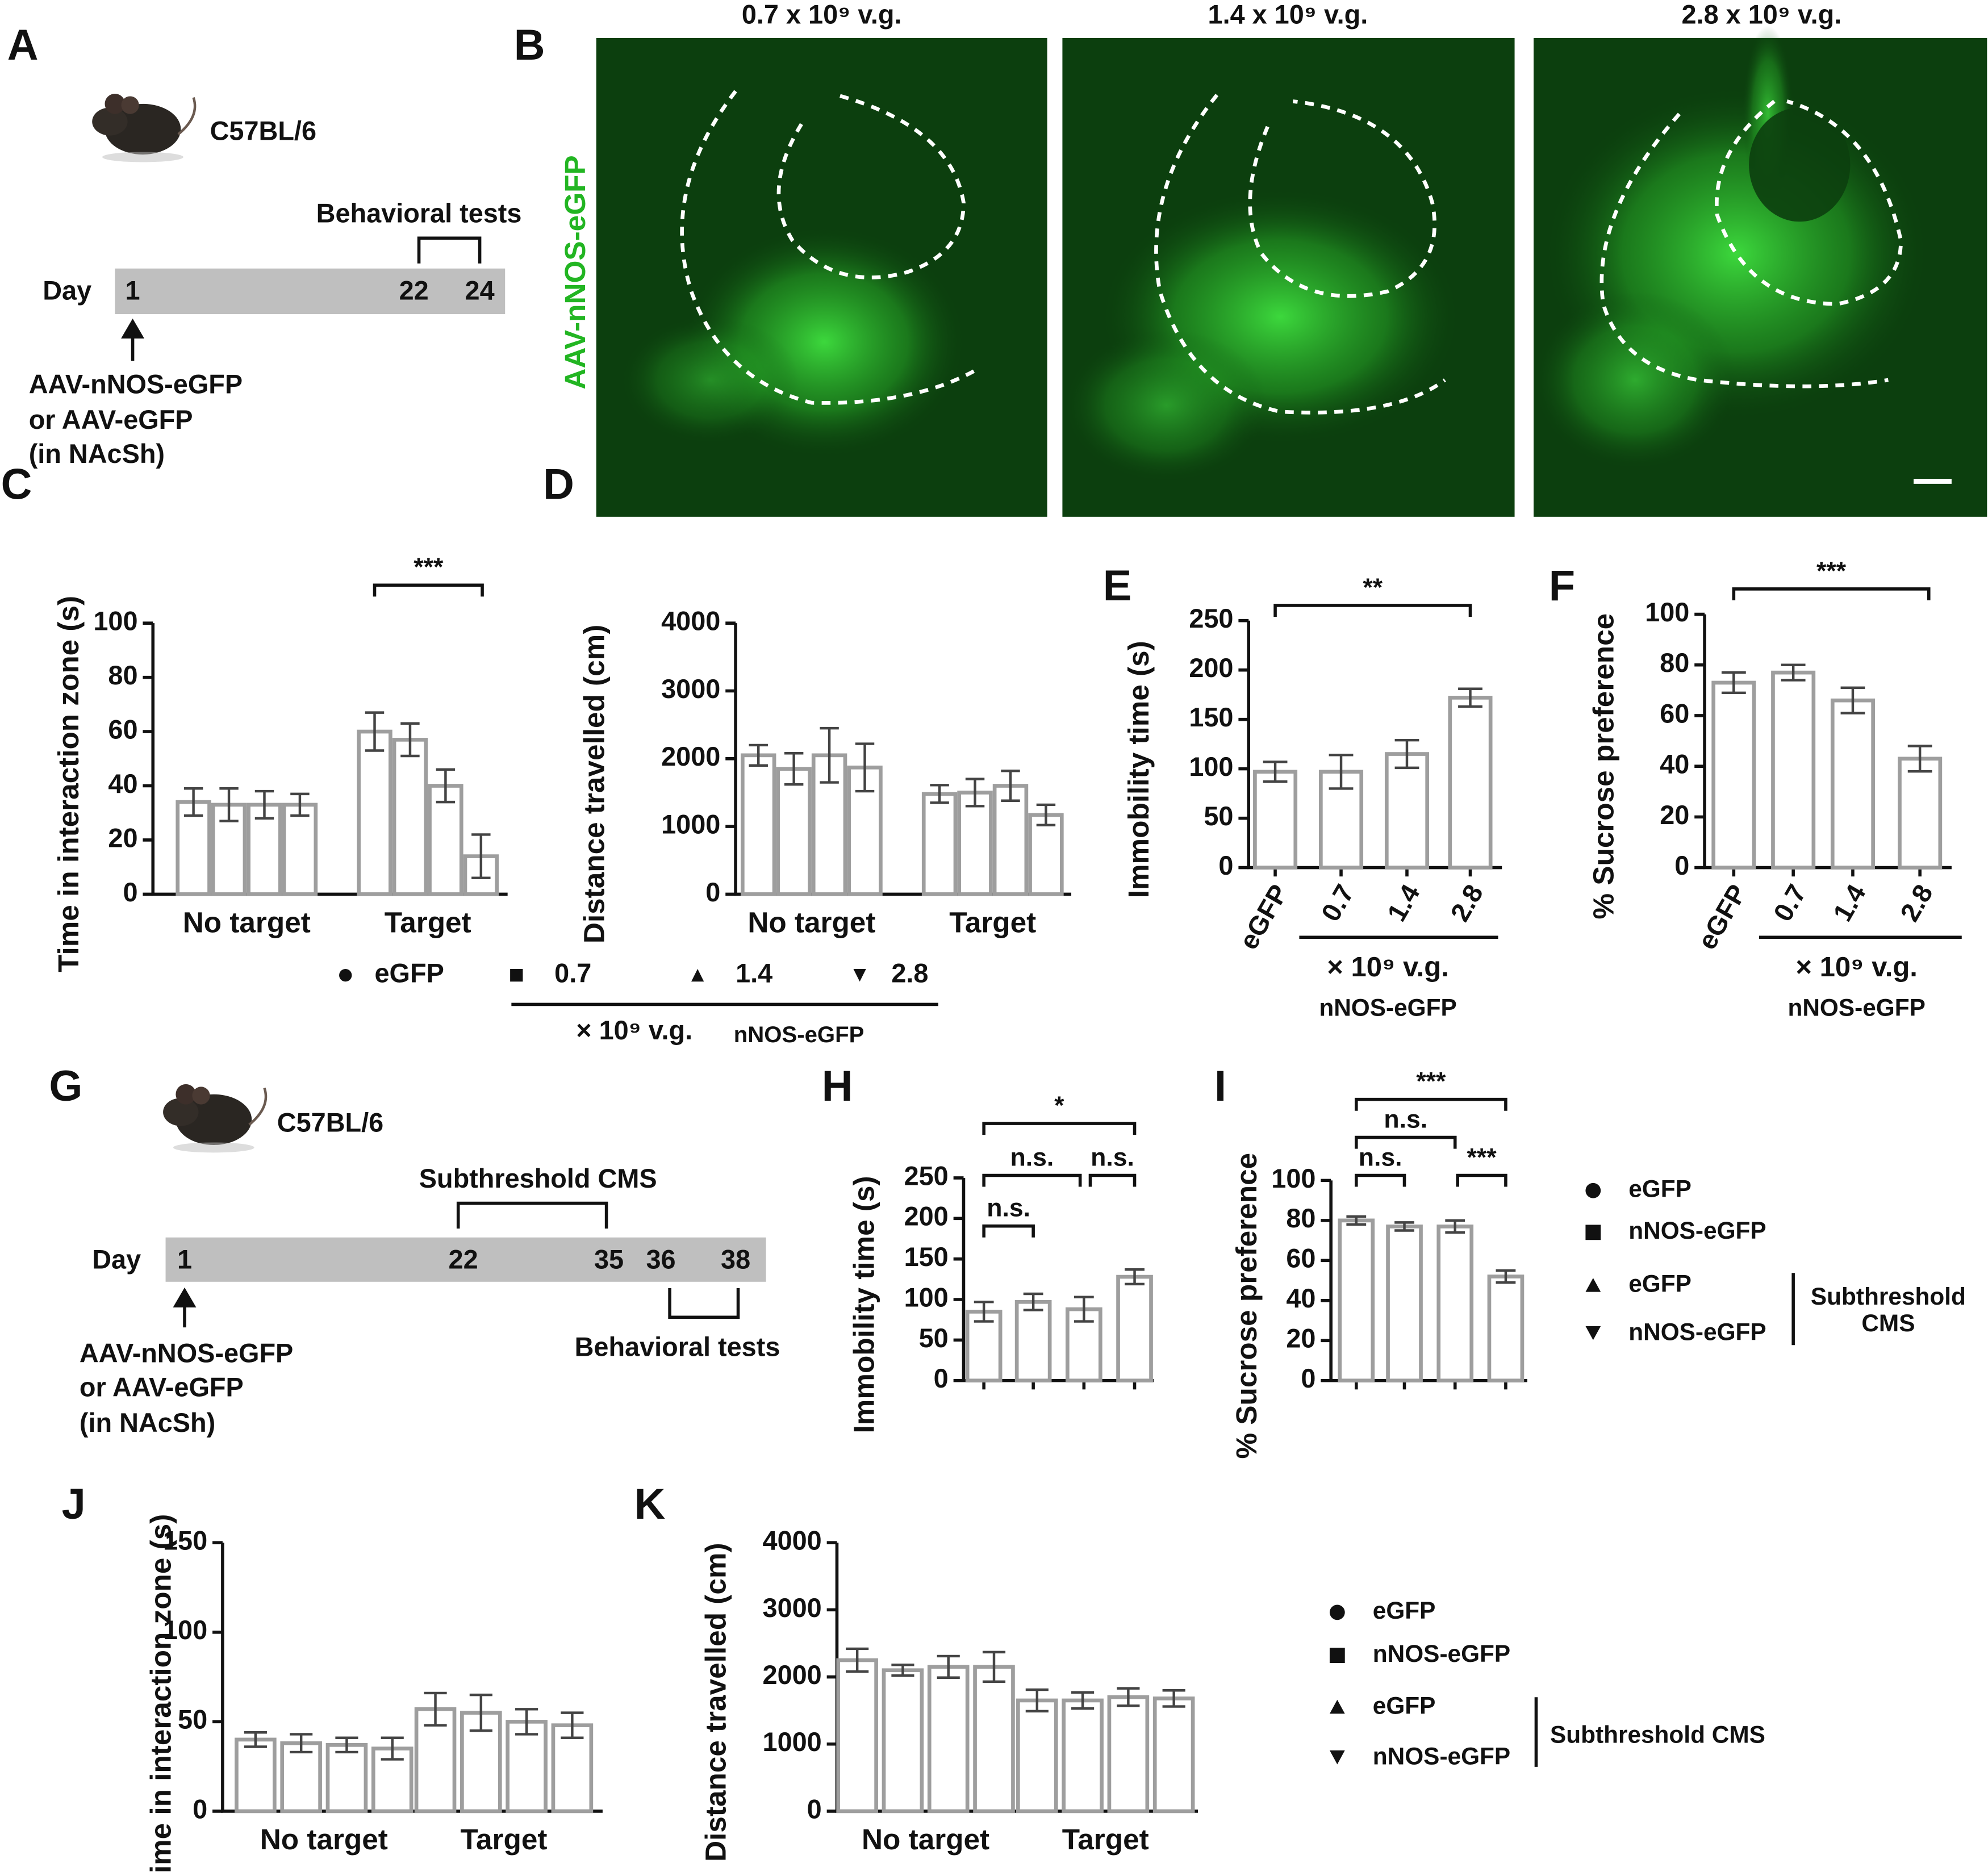 Image resolution: width=1988 pixels, height=1872 pixels. What do you see at coordinates (822, 14) in the screenshot?
I see `image-title: 0.7 x 10⁹ v.g.` at bounding box center [822, 14].